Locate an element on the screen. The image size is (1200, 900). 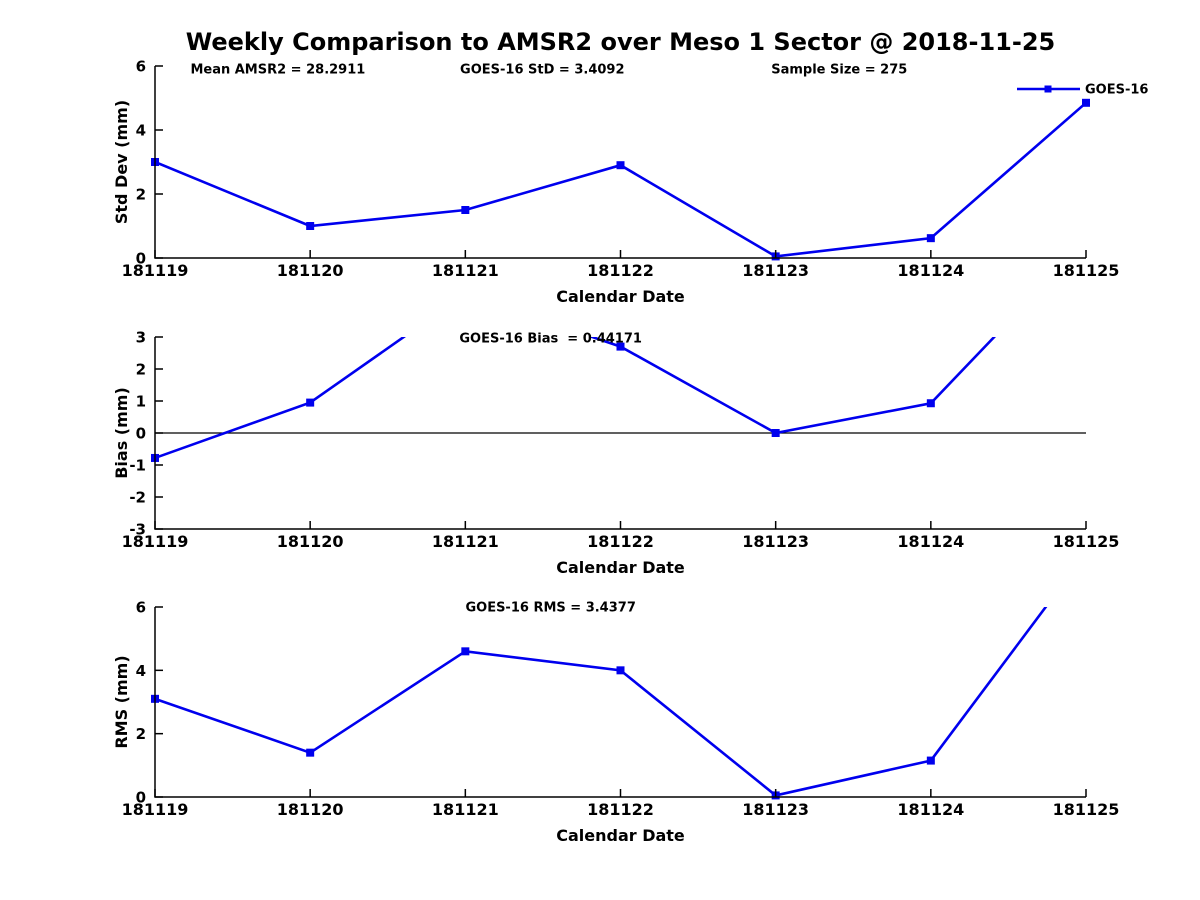
annotation: Mean AMSR2 = 28.2911 is located at coordinates (277, 70).